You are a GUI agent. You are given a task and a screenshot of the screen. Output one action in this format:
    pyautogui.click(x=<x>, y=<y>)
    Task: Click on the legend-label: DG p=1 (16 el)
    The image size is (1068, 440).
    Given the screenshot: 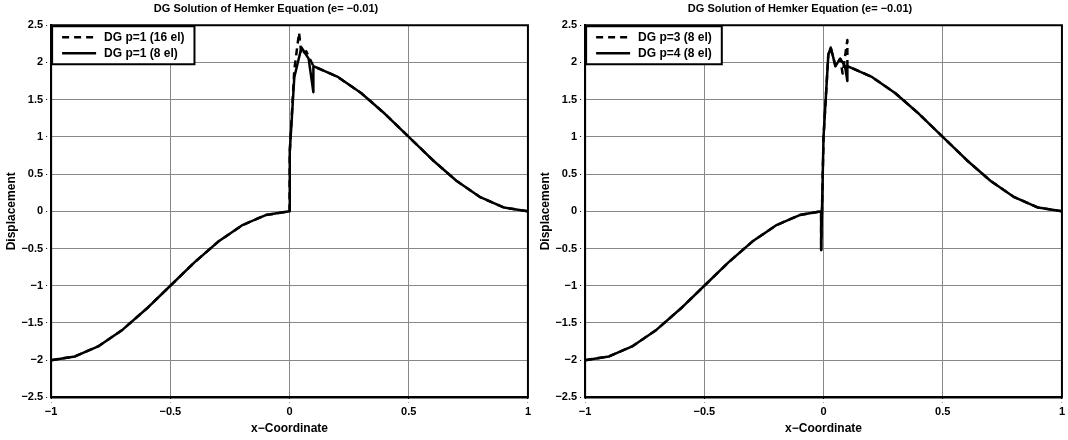 What is the action you would take?
    pyautogui.click(x=144, y=36)
    